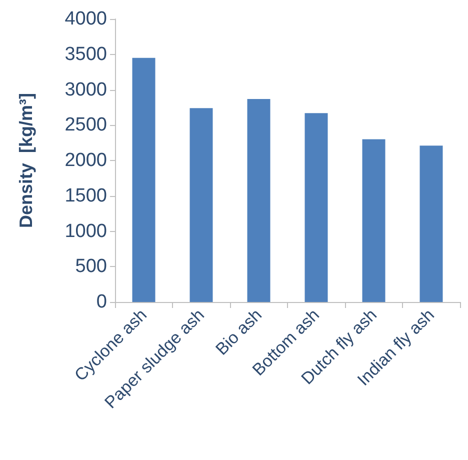 Image resolution: width=468 pixels, height=460 pixels. Describe the element at coordinates (85, 89) in the screenshot. I see `y-tick-label: 3000` at that location.